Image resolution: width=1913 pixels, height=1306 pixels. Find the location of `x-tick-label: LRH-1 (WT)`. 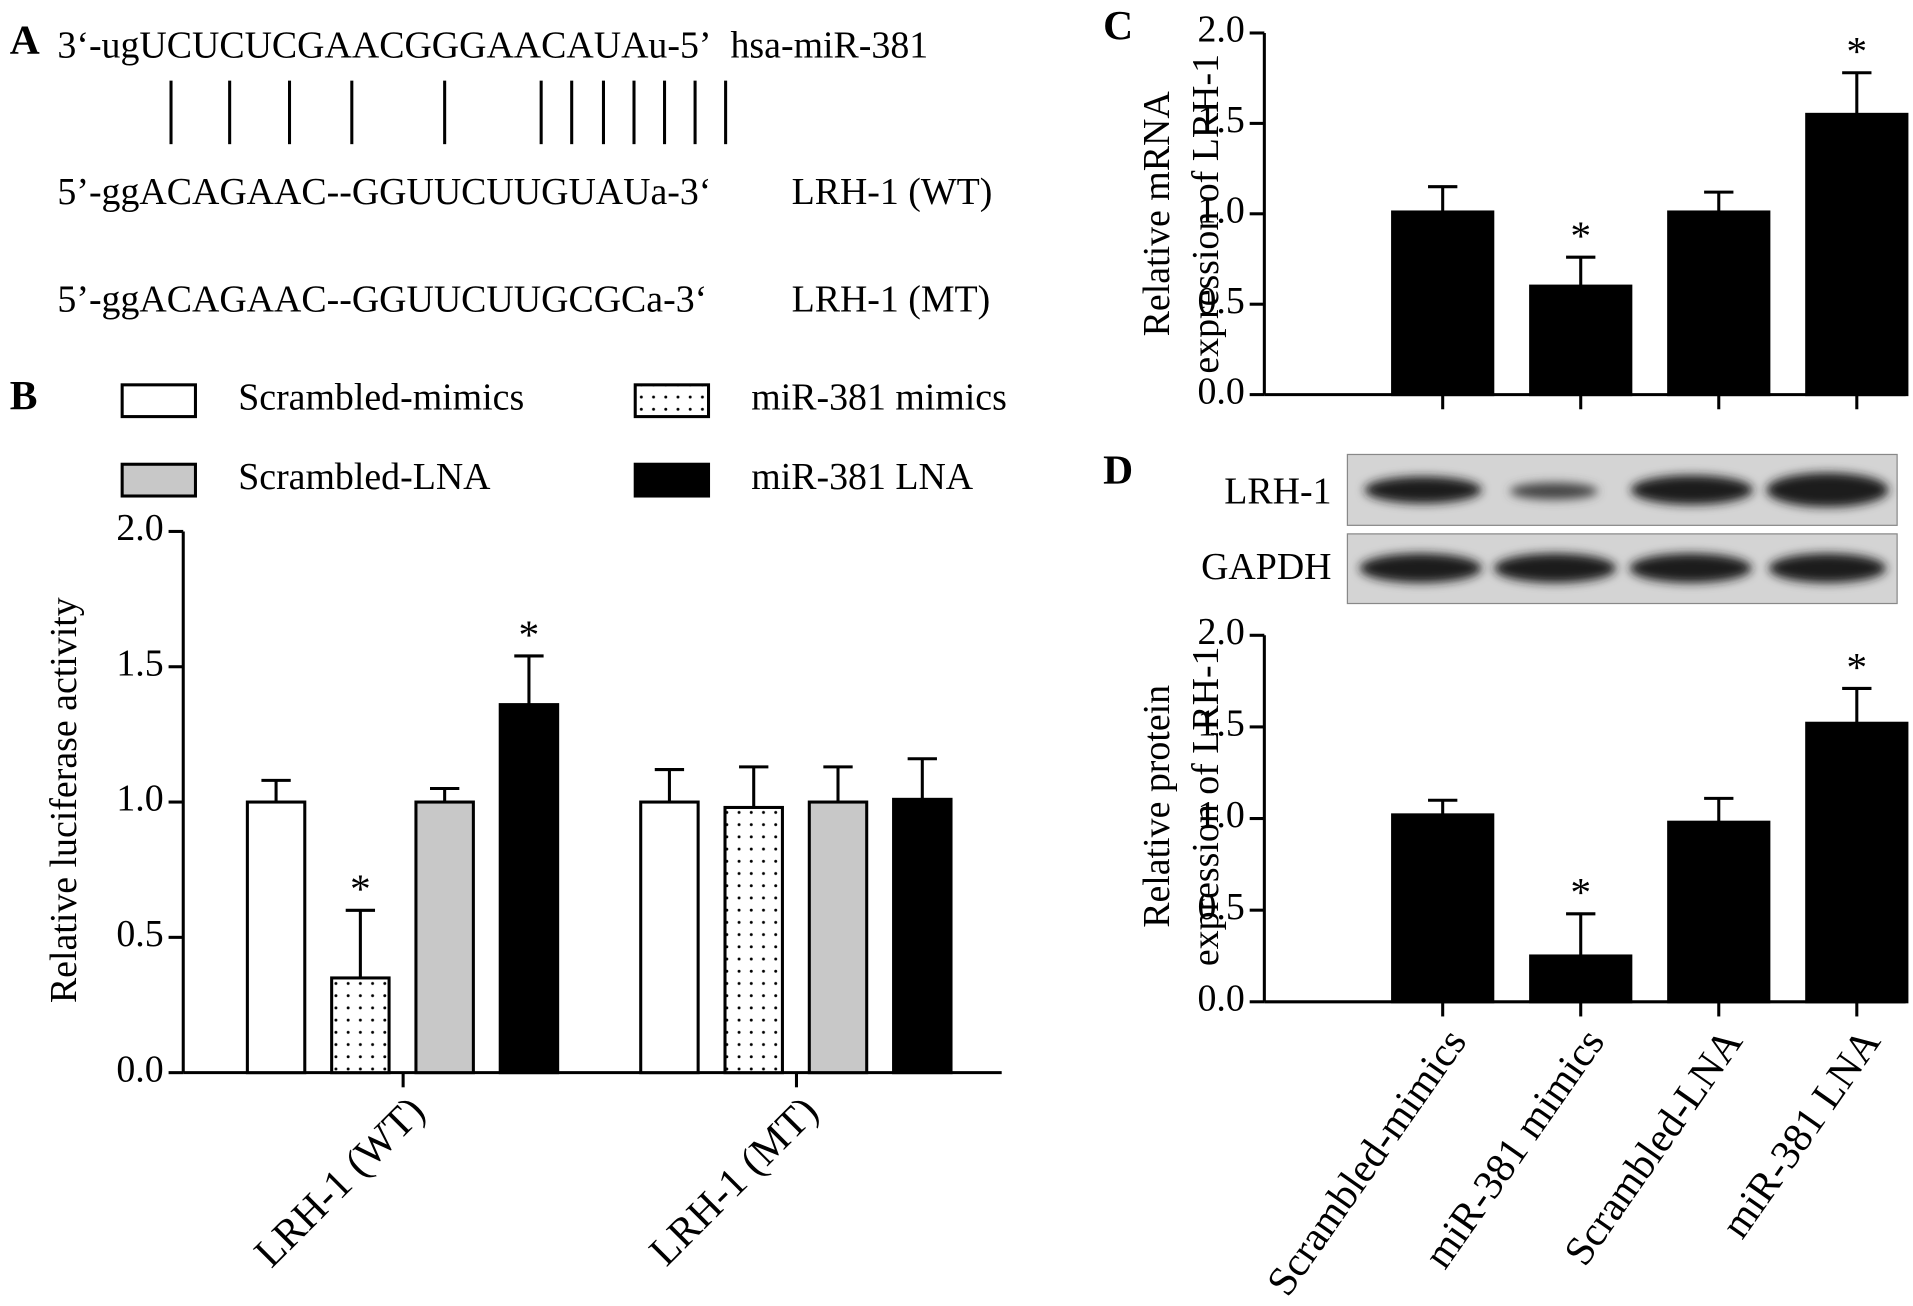

x-tick-label: LRH-1 (WT) is located at coordinates (339, 1181).